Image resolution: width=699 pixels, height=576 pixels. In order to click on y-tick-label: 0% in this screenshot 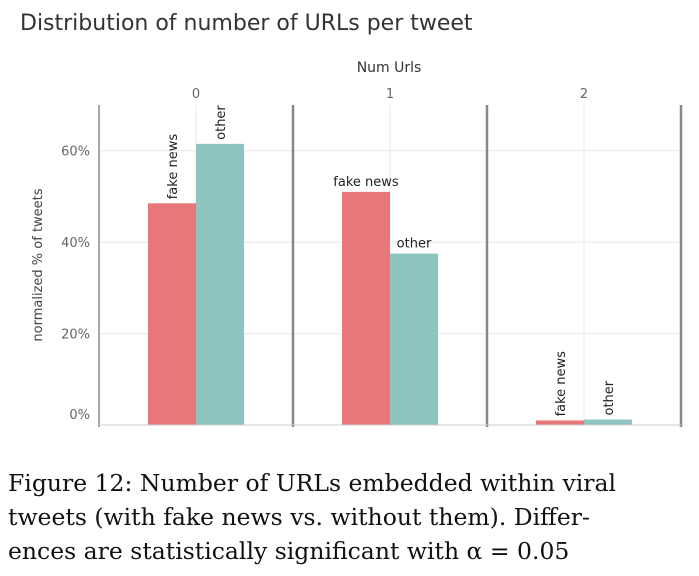, I will do `click(79, 415)`.